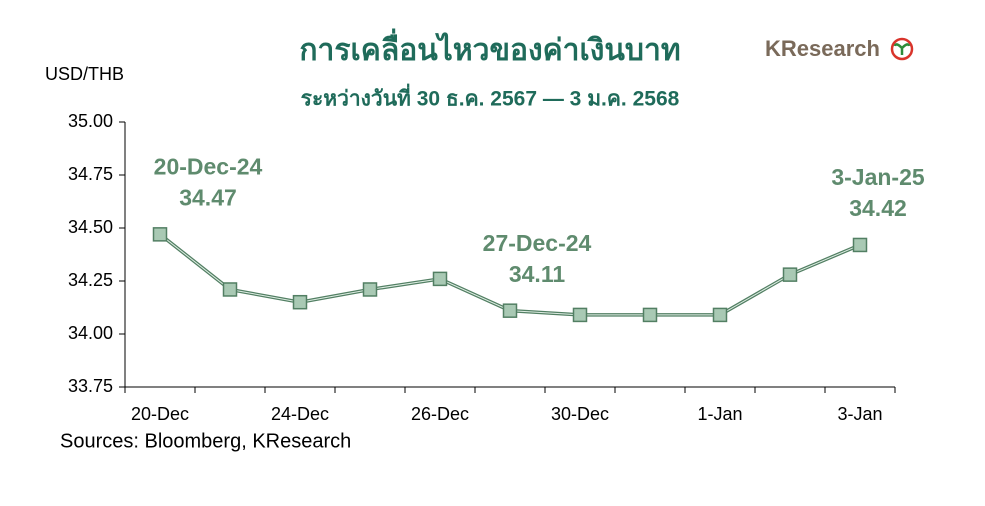  I want to click on value-label: 34.47, so click(208, 197).